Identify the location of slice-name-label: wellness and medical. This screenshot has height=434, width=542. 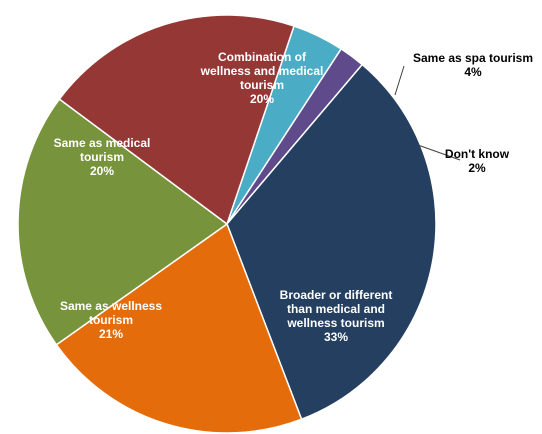
(262, 71).